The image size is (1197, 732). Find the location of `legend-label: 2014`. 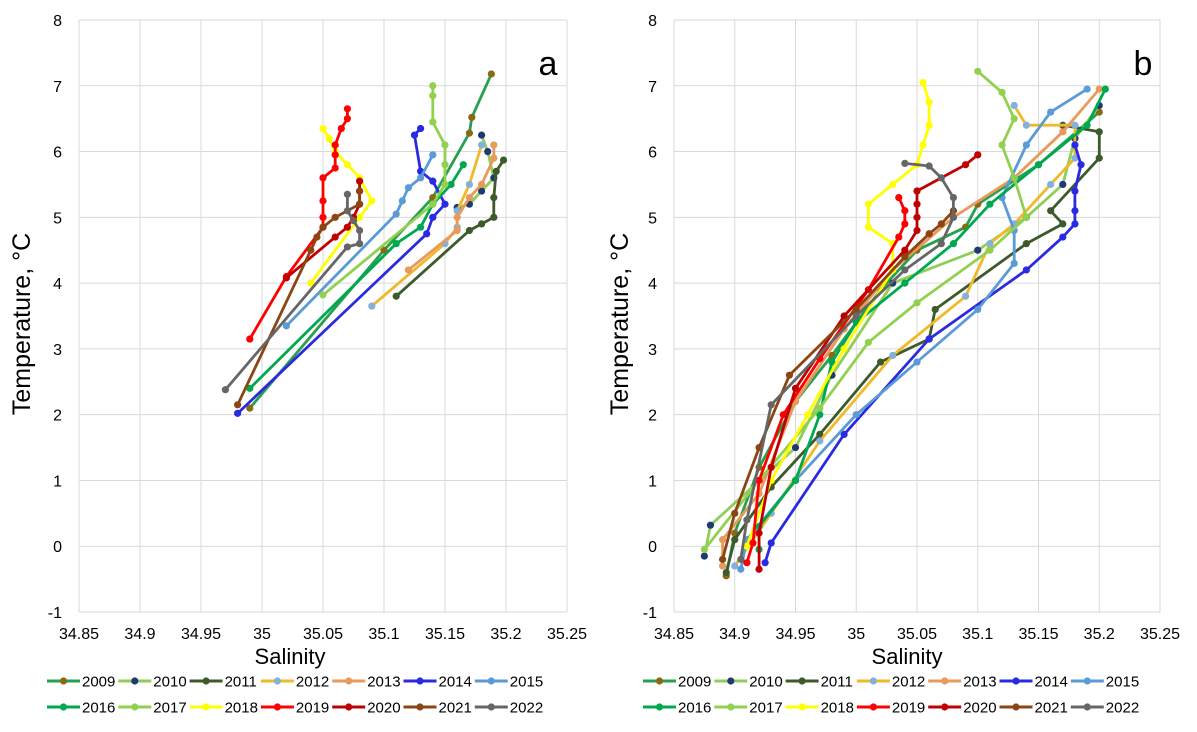

legend-label: 2014 is located at coordinates (455, 682).